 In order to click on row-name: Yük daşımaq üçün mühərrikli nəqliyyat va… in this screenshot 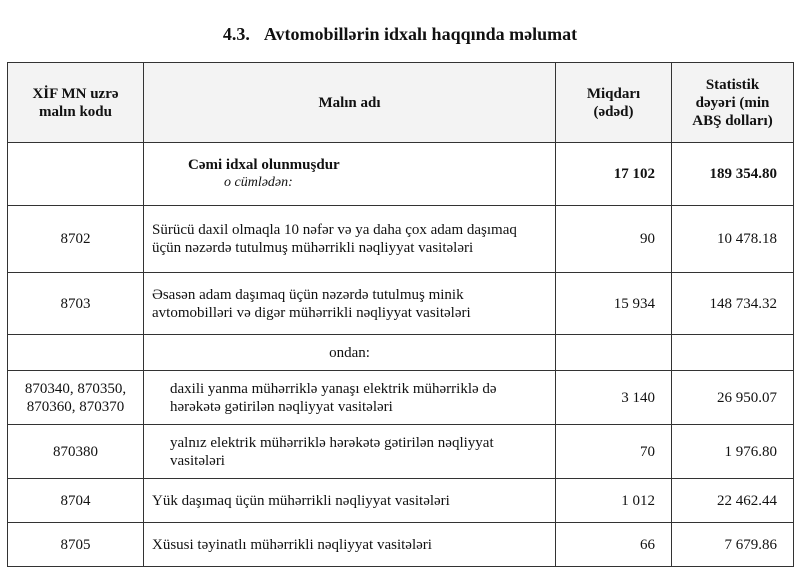, I will do `click(349, 500)`.